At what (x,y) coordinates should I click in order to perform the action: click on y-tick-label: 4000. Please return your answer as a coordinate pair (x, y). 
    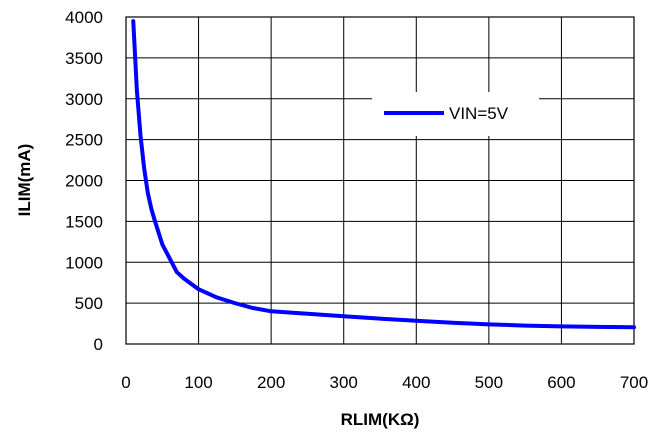
    Looking at the image, I should click on (84, 17).